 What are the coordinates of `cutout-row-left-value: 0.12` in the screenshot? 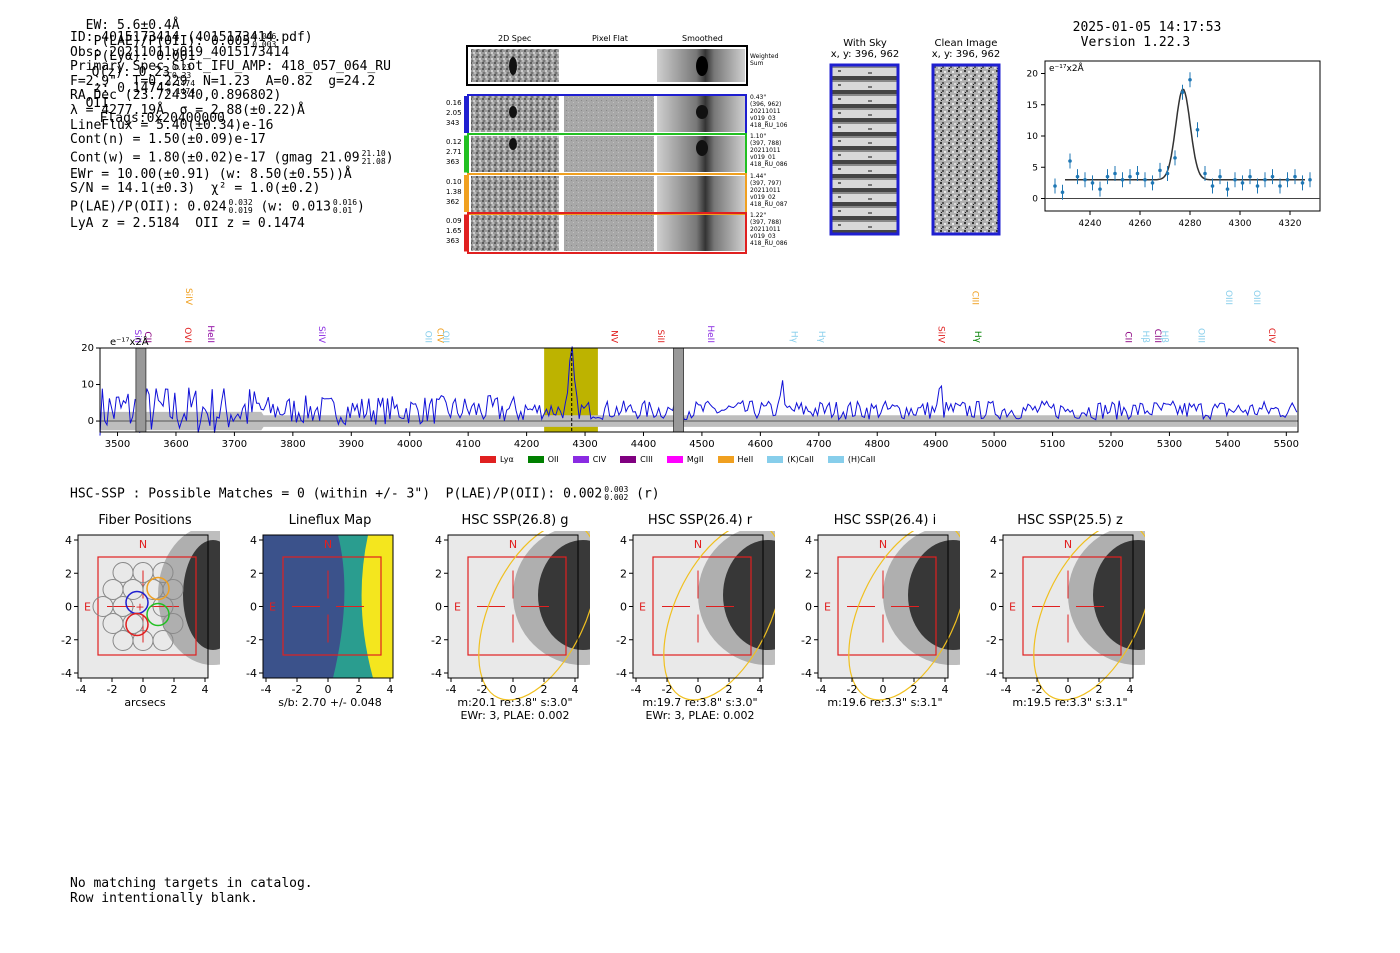 It's located at (454, 142).